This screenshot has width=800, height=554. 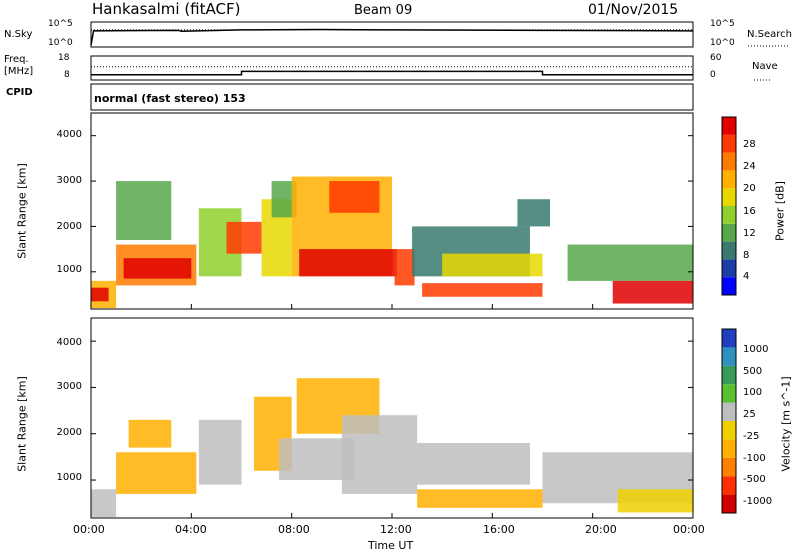 What do you see at coordinates (749, 188) in the screenshot?
I see `power-cbar-tick: 20` at bounding box center [749, 188].